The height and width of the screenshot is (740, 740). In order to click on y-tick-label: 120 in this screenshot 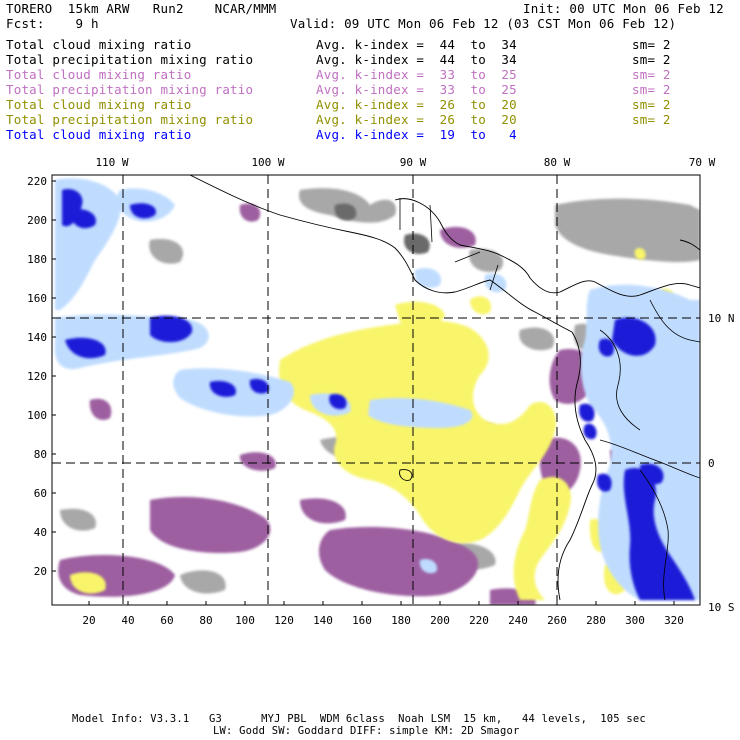, I will do `click(37, 376)`.